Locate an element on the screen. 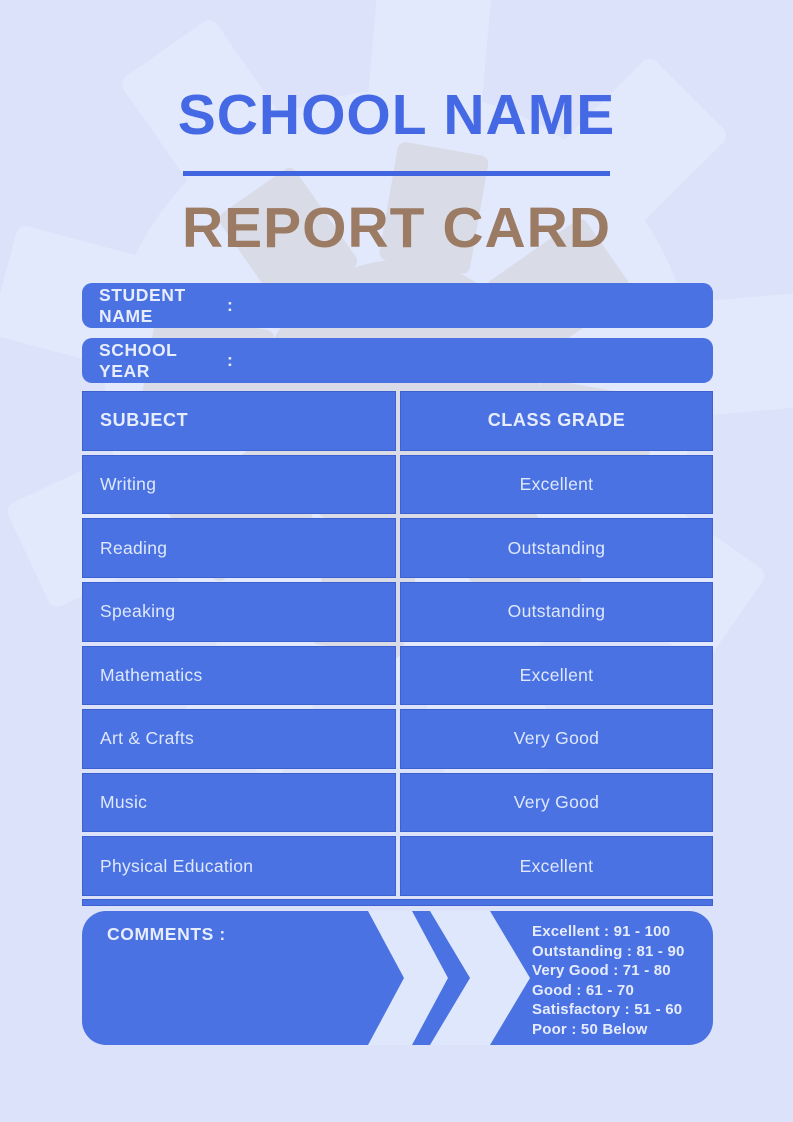 The image size is (793, 1122). subject-cell: Music is located at coordinates (239, 802).